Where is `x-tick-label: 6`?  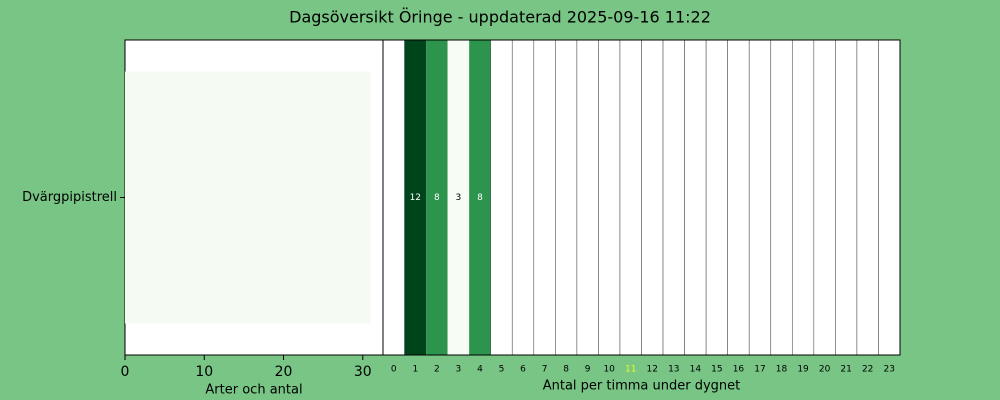 x-tick-label: 6 is located at coordinates (523, 370).